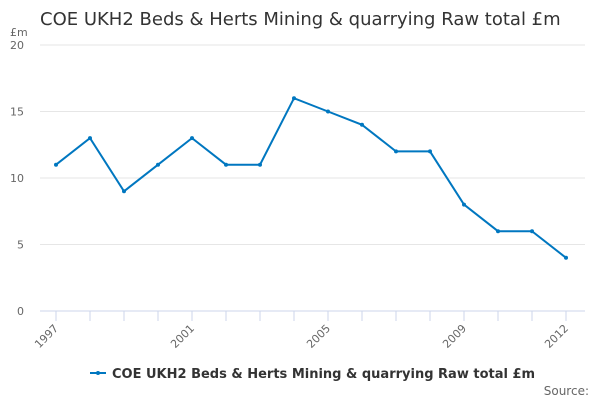 This screenshot has width=600, height=400. What do you see at coordinates (17, 112) in the screenshot?
I see `y-tick-label: 15` at bounding box center [17, 112].